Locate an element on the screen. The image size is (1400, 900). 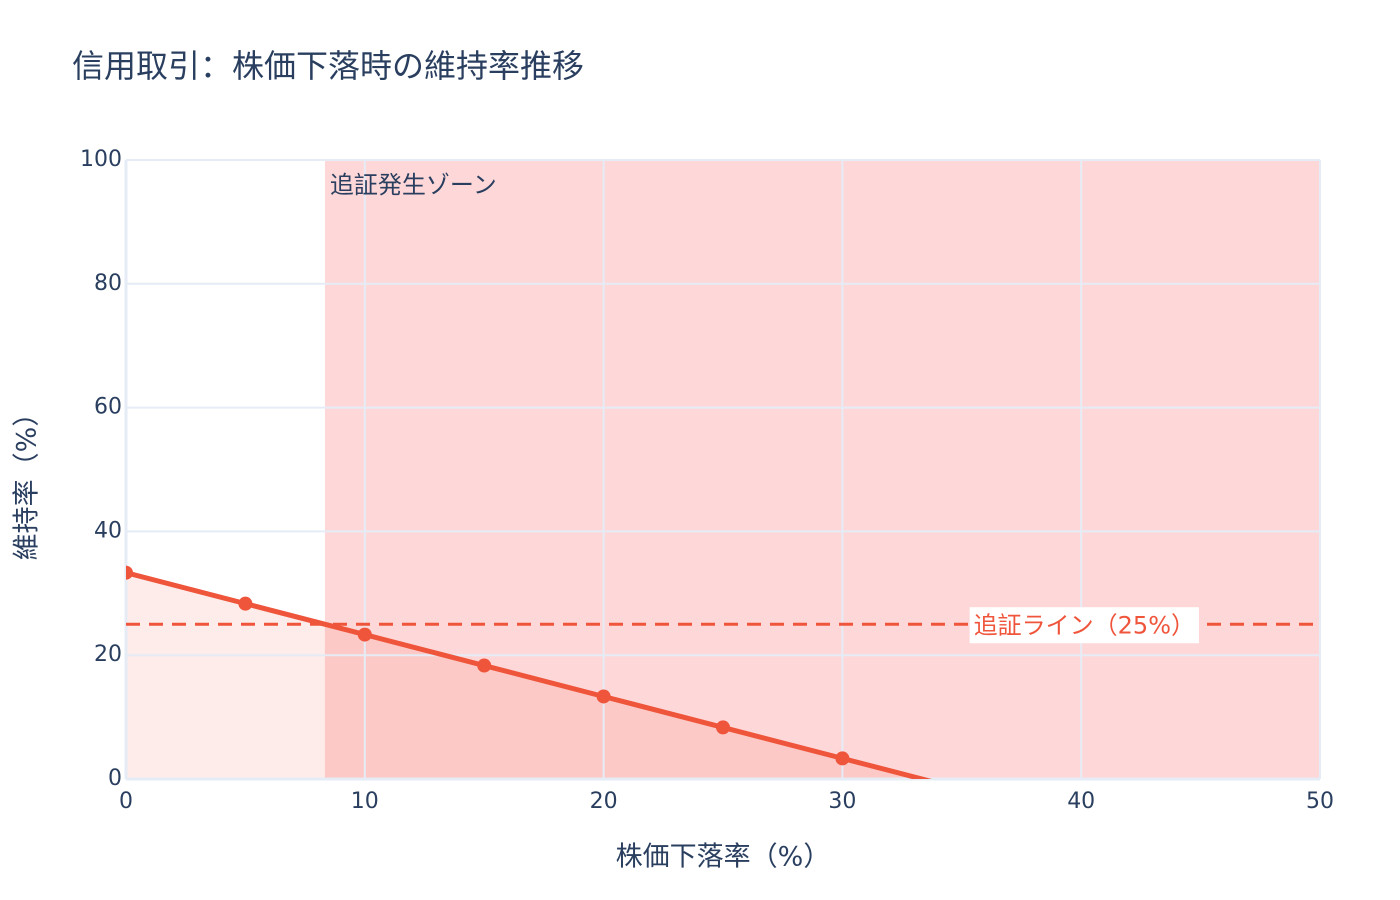
threshold-label: 追証ライン（25%） is located at coordinates (1084, 625).